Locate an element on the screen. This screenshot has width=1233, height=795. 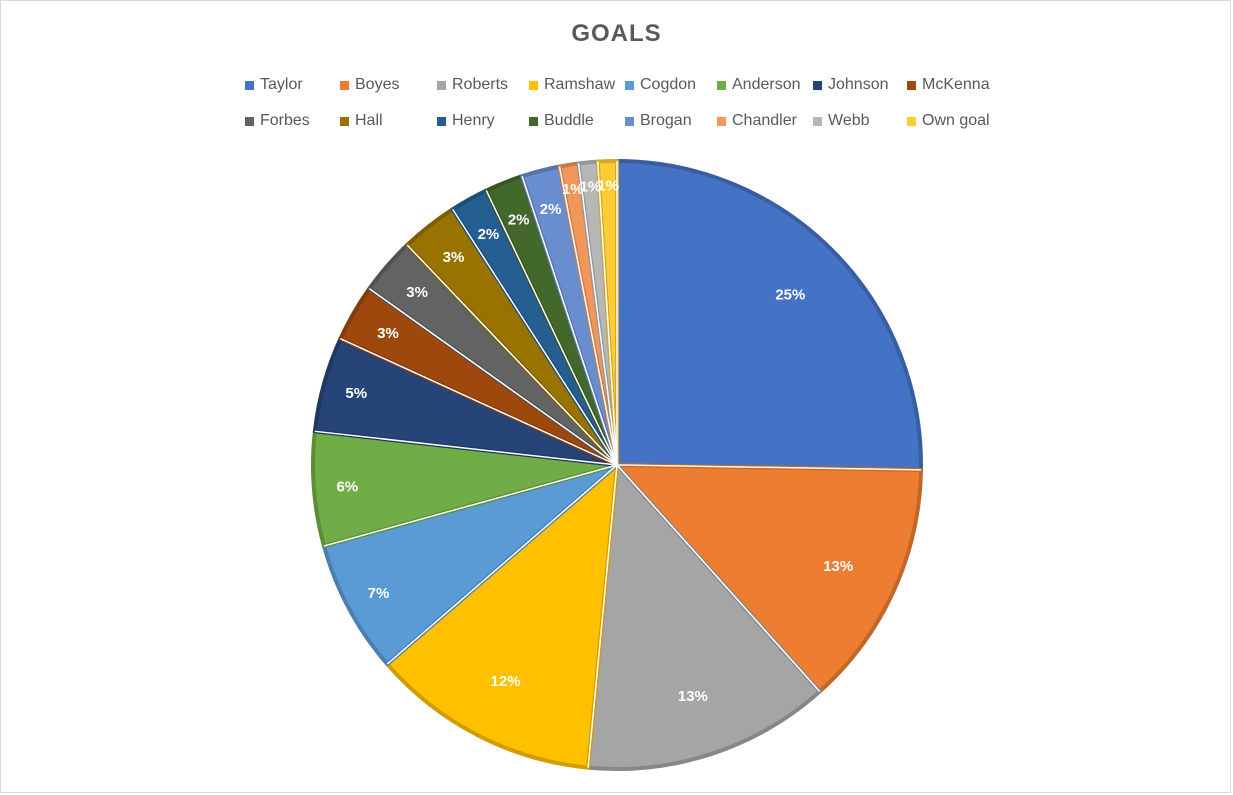
legend-item: Forbes is located at coordinates (277, 121).